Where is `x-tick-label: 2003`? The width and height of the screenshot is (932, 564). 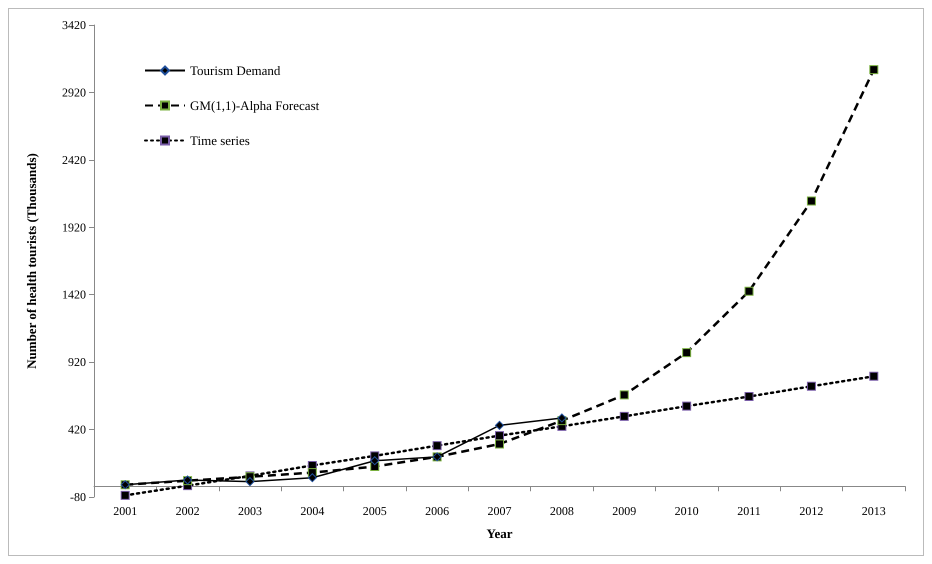 x-tick-label: 2003 is located at coordinates (250, 511).